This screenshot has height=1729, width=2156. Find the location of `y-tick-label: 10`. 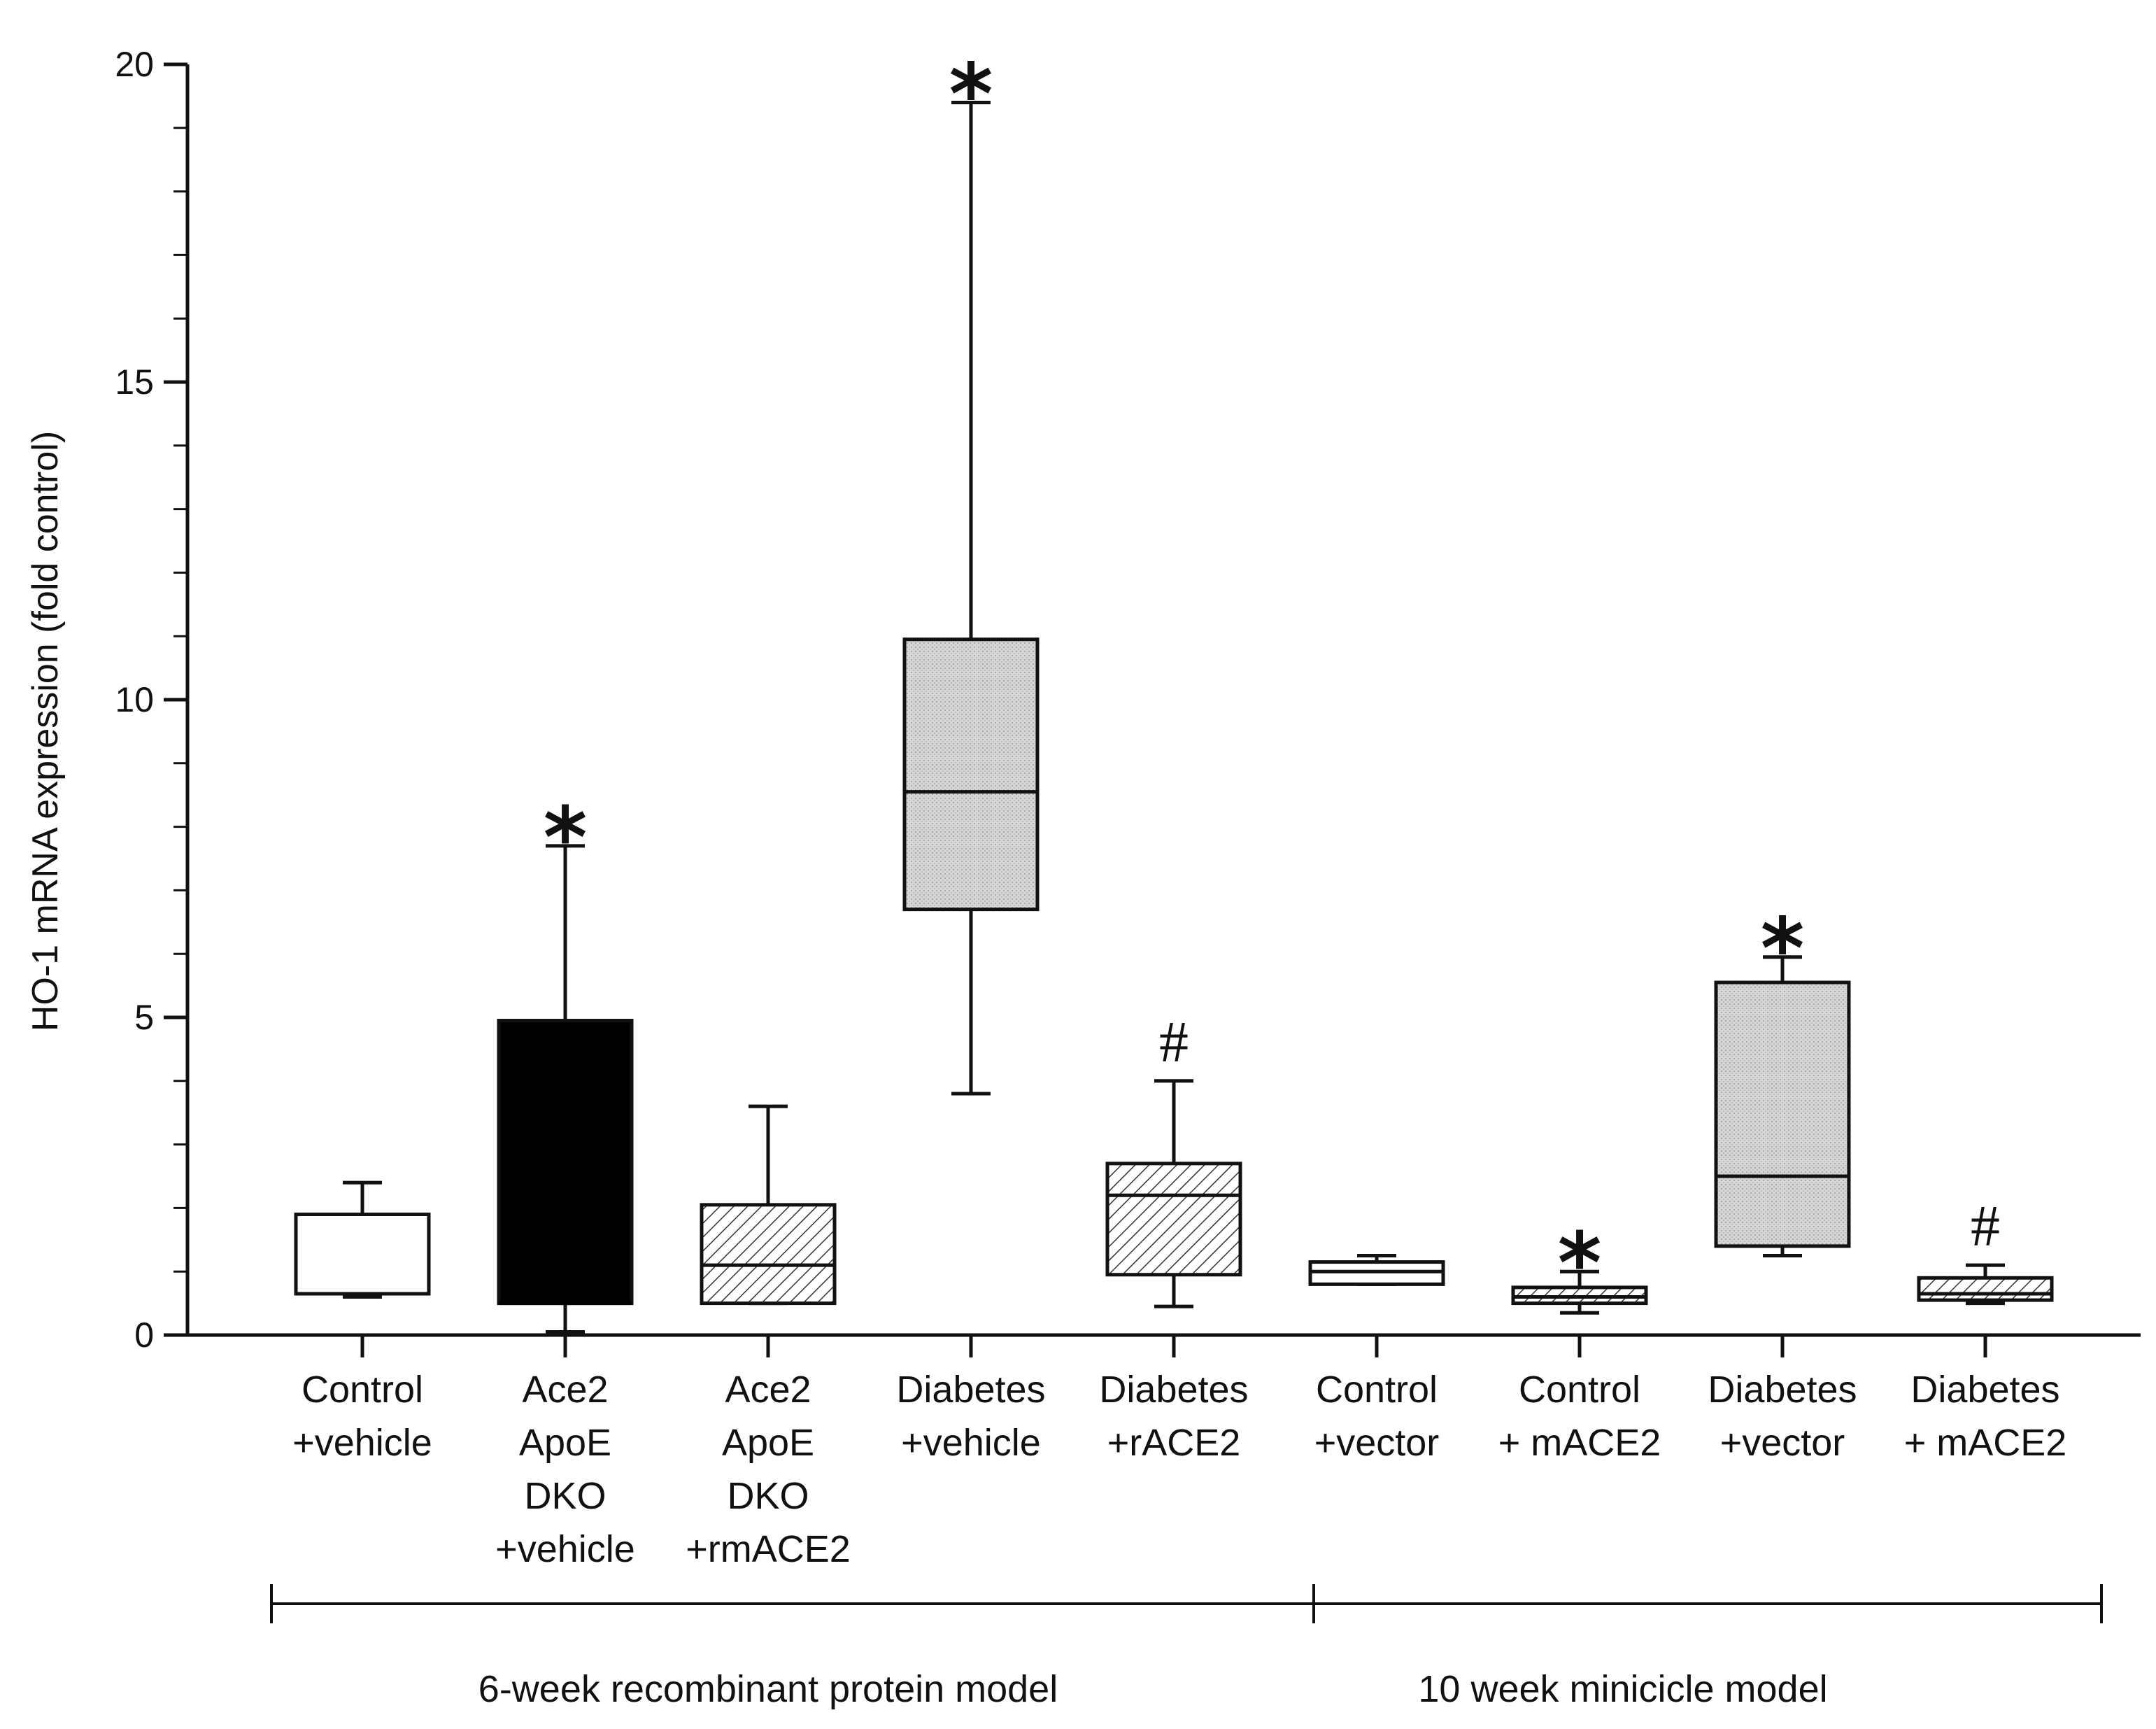

y-tick-label: 10 is located at coordinates (134, 700).